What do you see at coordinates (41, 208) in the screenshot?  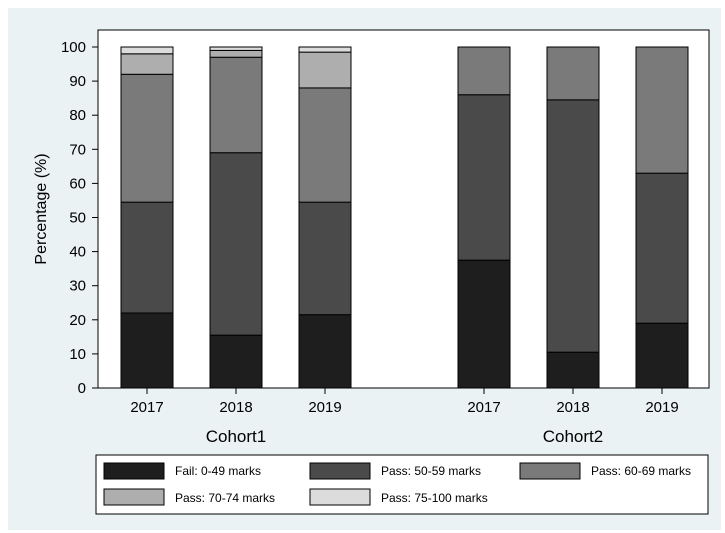 I see `y-axis-label: Percentage (%)` at bounding box center [41, 208].